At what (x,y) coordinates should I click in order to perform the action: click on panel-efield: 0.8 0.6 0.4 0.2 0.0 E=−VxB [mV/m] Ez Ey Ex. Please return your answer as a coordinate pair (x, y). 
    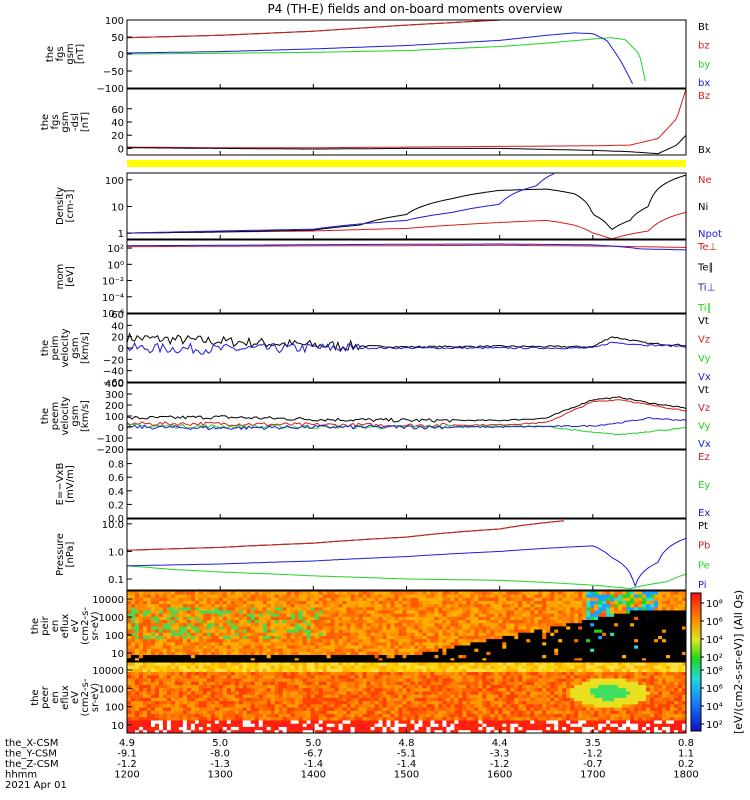
    Looking at the image, I should click on (382, 487).